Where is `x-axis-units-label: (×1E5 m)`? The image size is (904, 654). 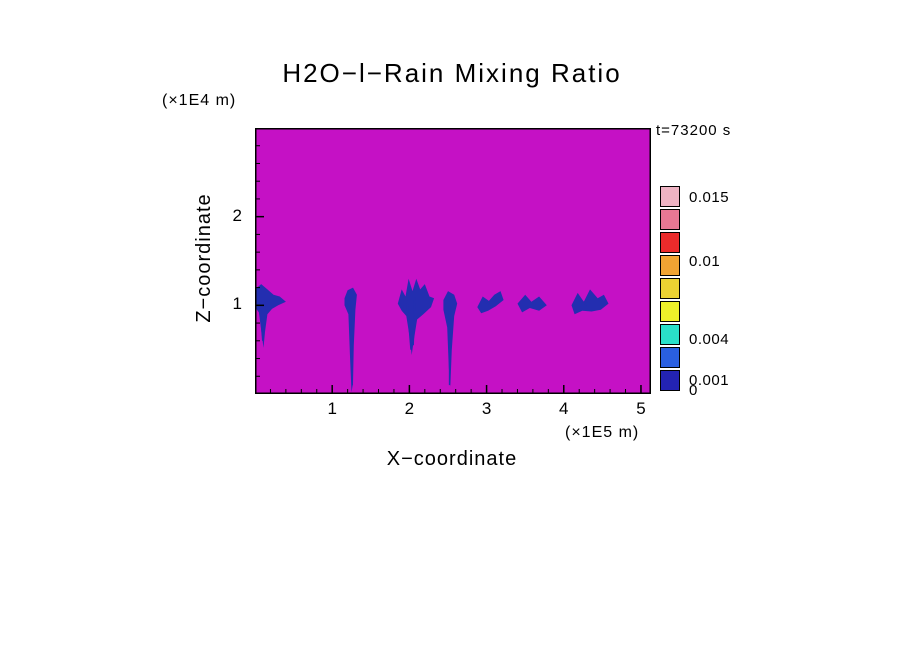 x-axis-units-label: (×1E5 m) is located at coordinates (602, 432).